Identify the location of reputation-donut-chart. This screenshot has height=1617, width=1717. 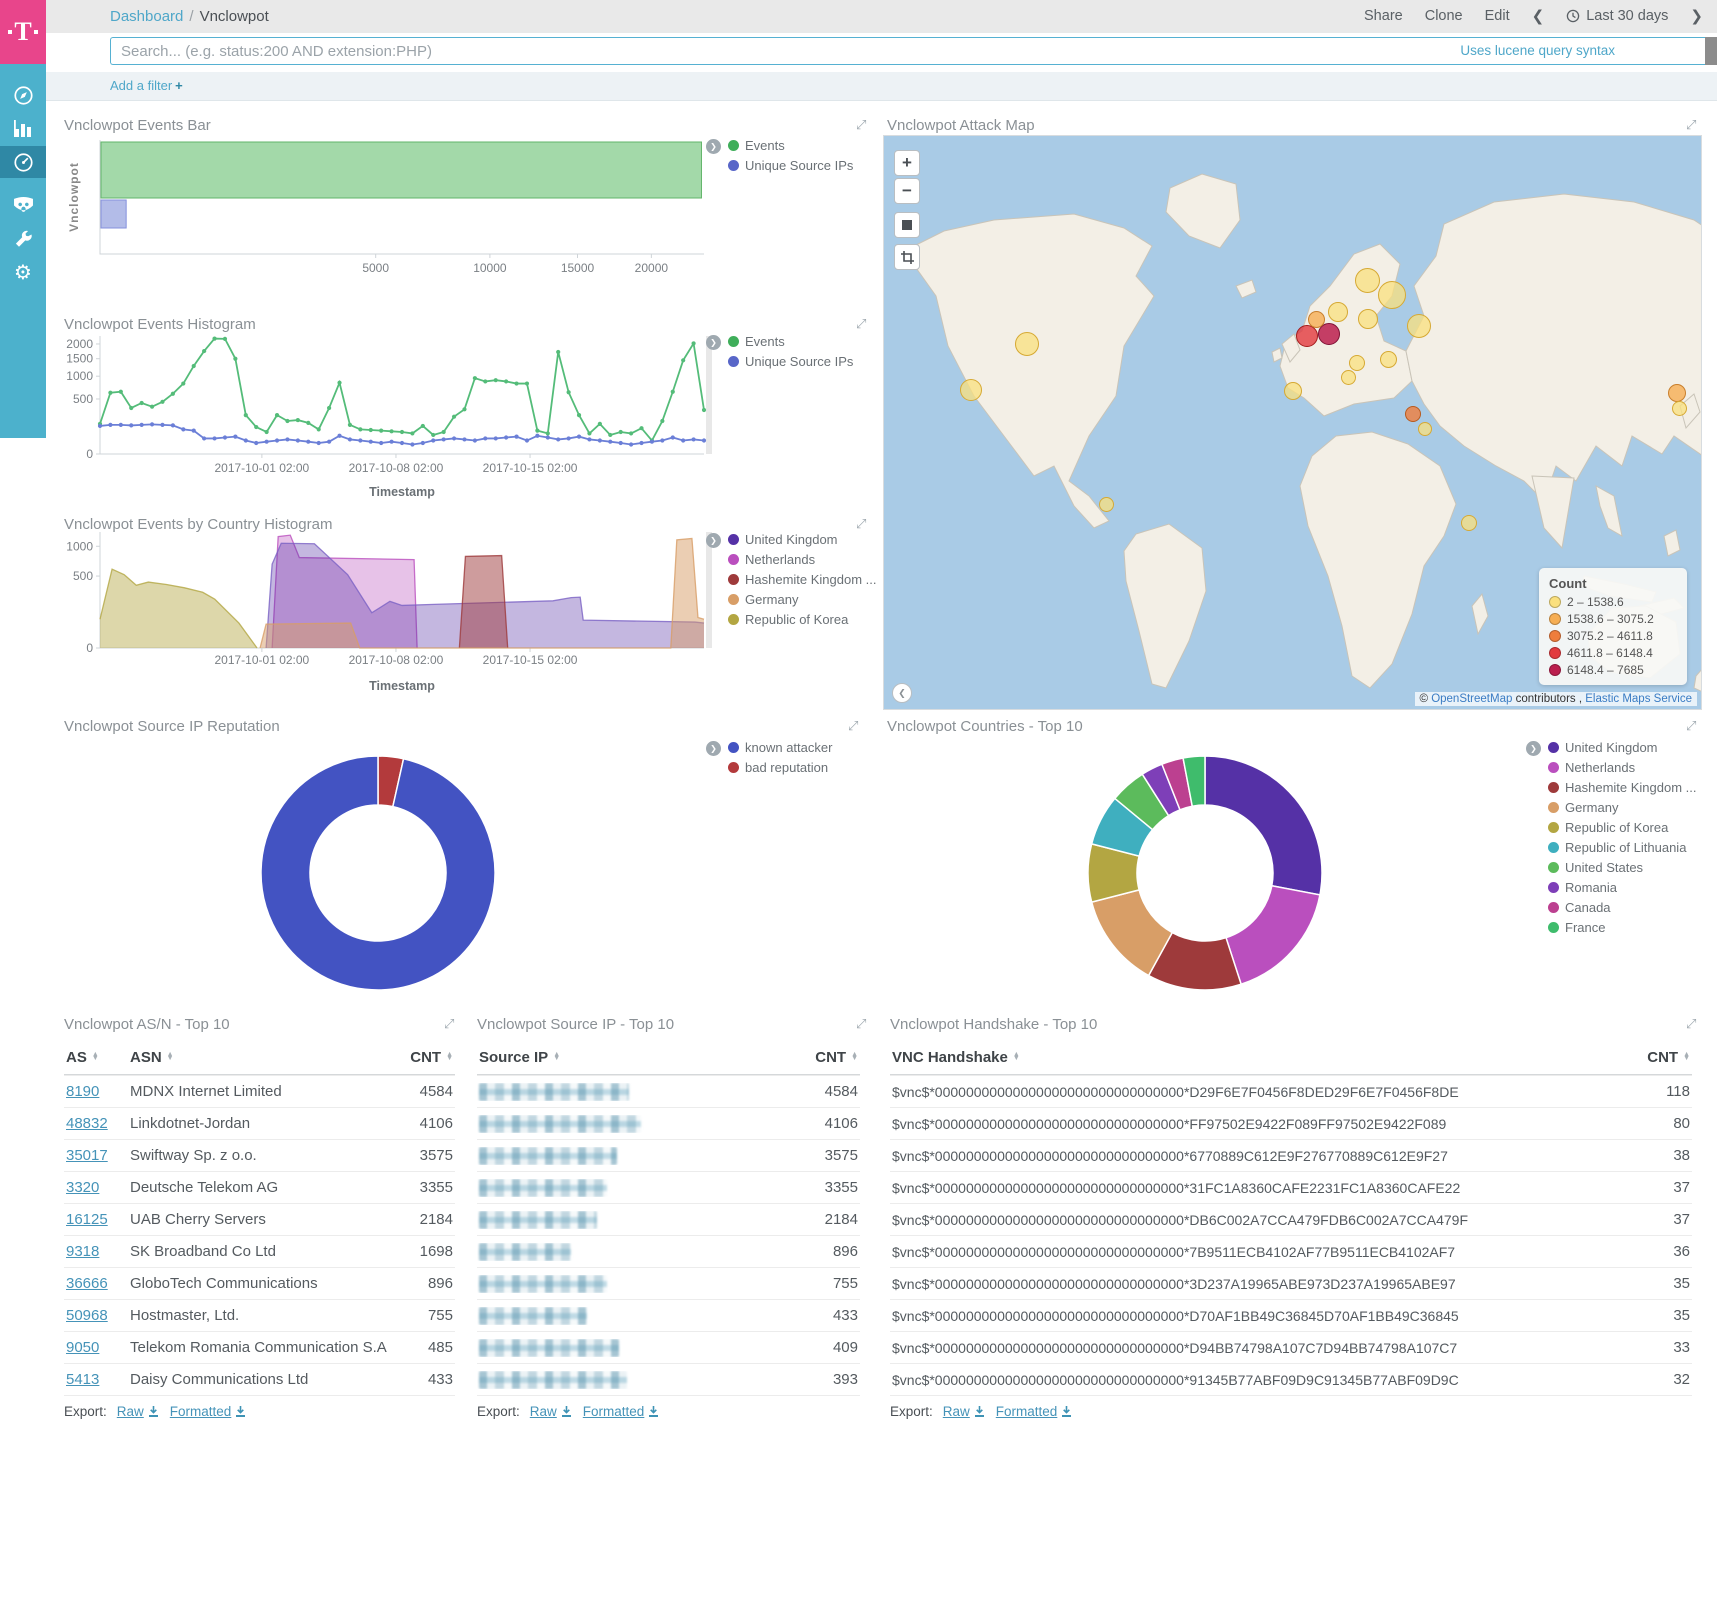
(378, 873).